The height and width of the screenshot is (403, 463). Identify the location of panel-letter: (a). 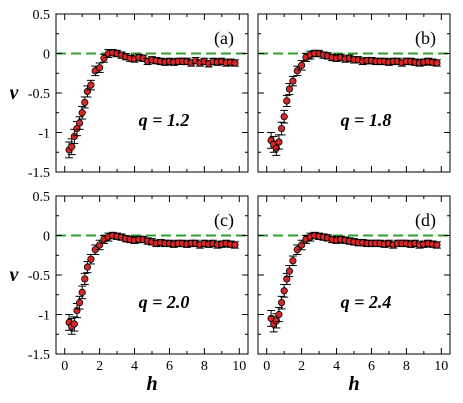
(224, 38).